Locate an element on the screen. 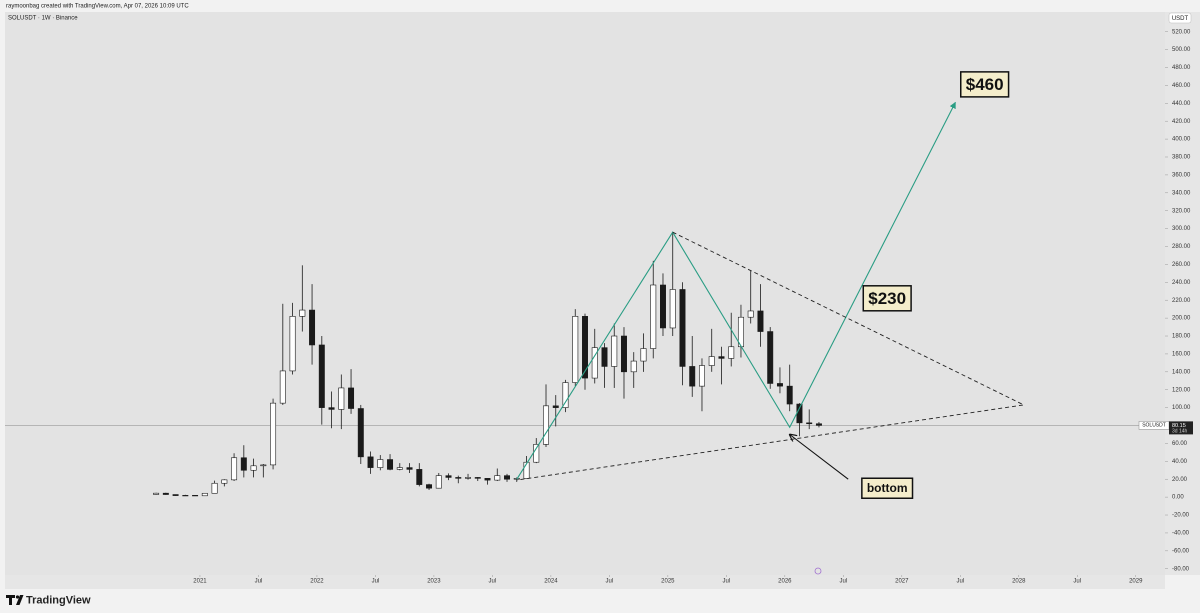  y-tick-label: 20.00 is located at coordinates (1180, 480).